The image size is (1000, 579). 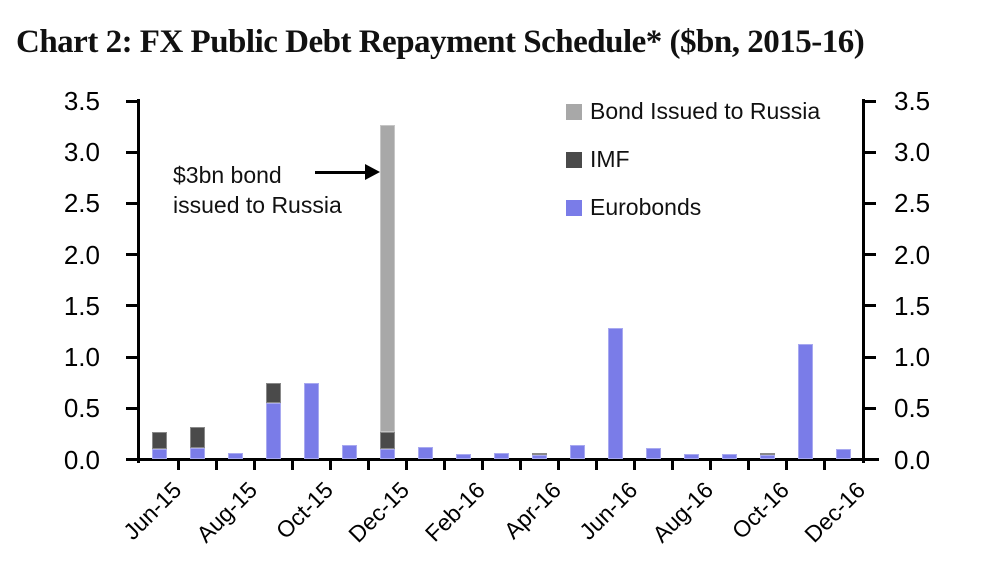 I want to click on x-axis-label-apr-16: Apr-16, so click(x=532, y=510).